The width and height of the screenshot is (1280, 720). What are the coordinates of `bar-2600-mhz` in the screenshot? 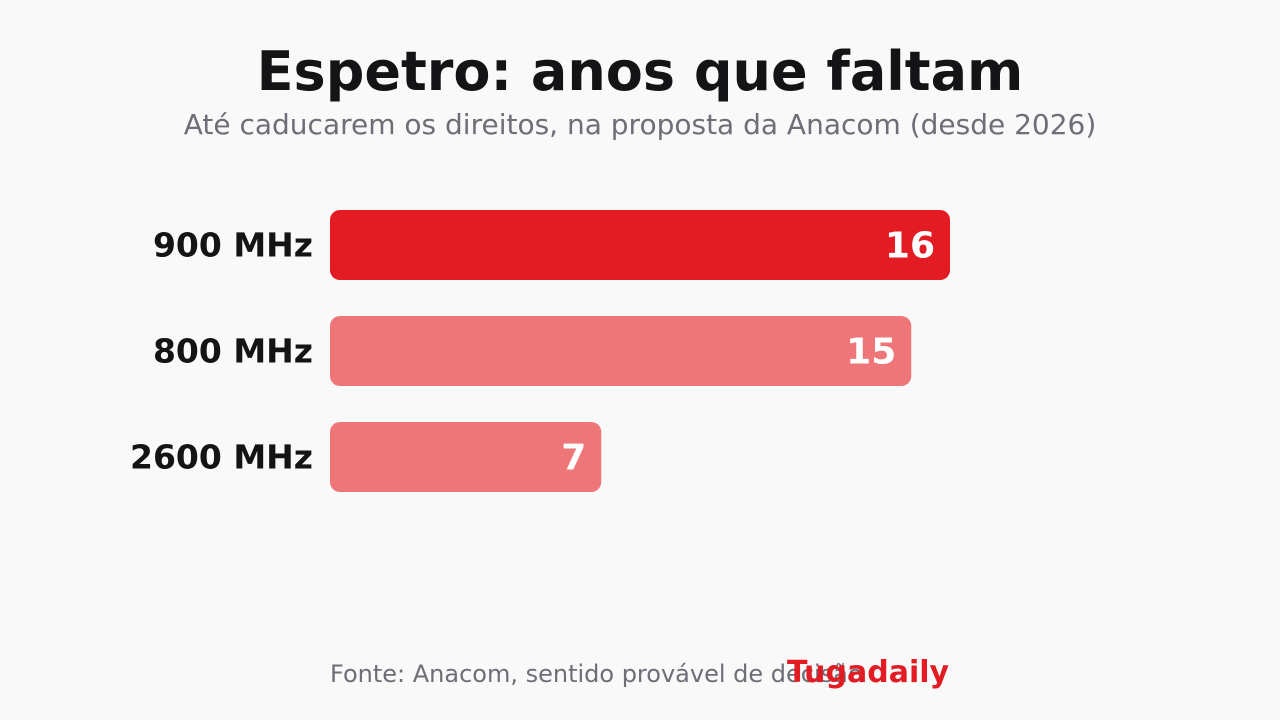 It's located at (466, 457).